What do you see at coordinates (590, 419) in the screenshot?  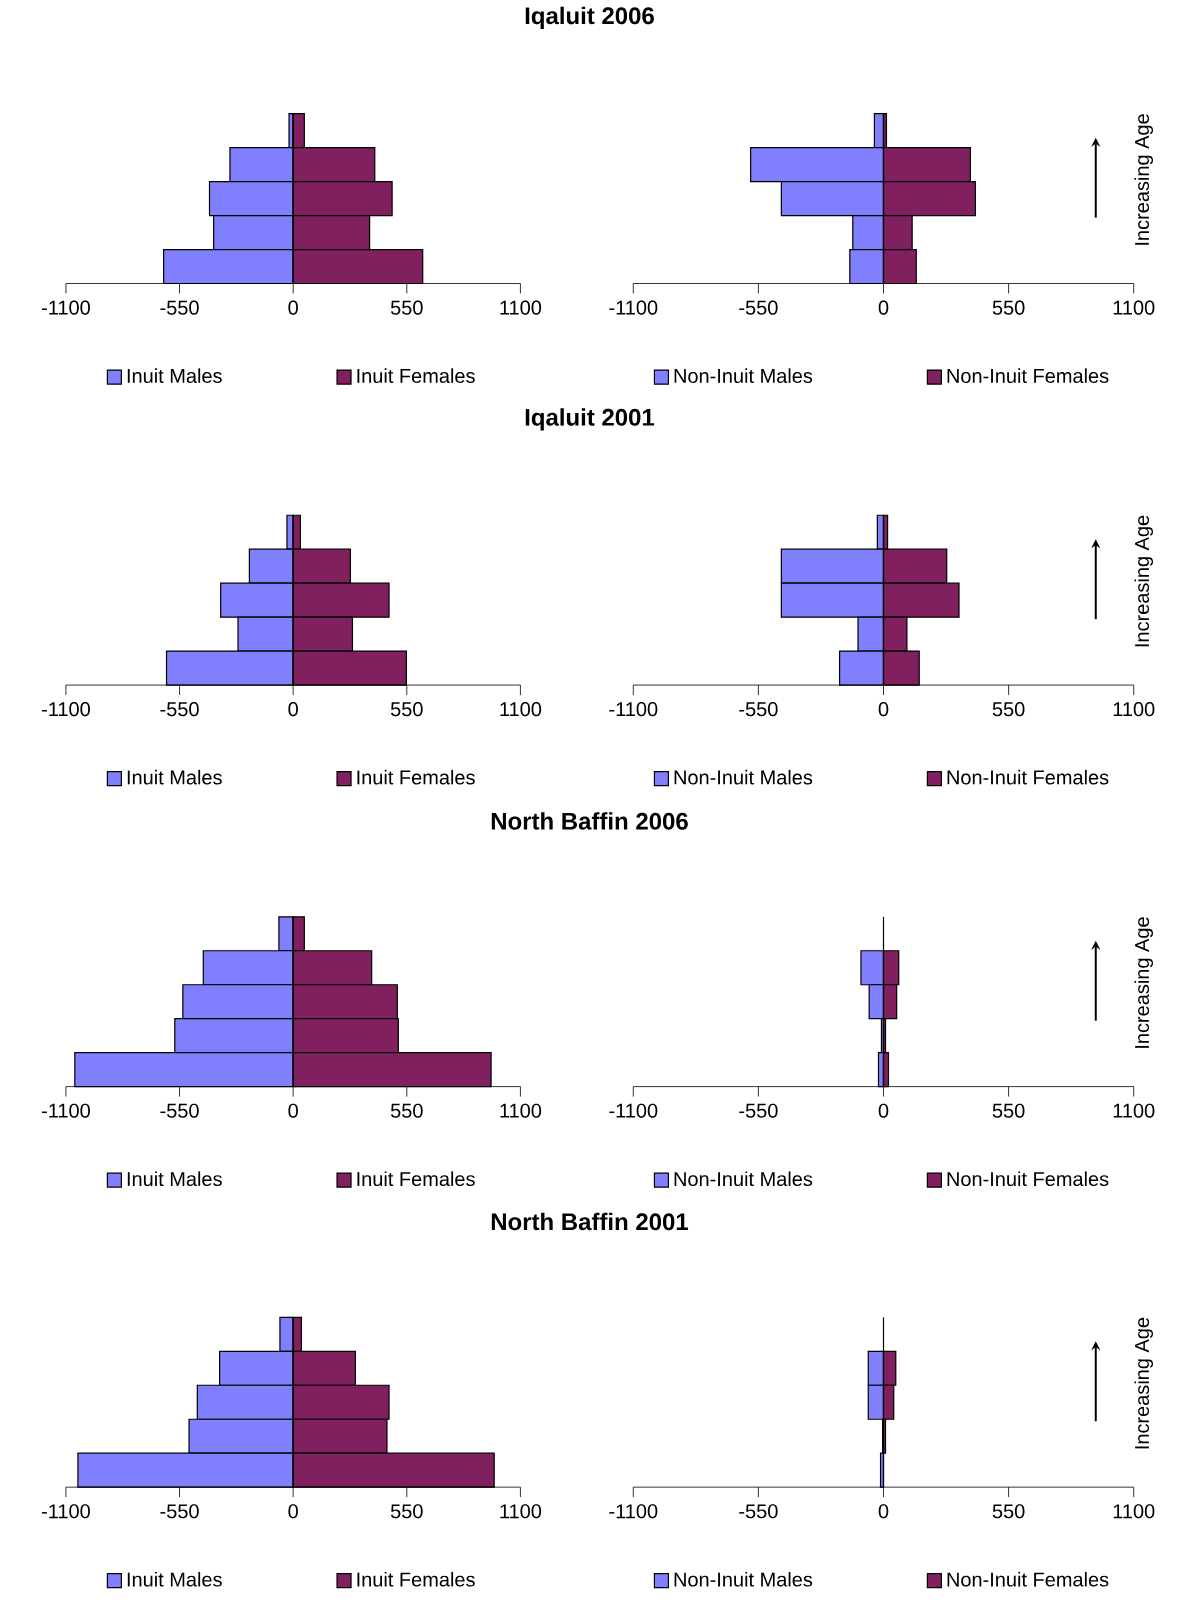 I see `text: Iqaluit 2001` at bounding box center [590, 419].